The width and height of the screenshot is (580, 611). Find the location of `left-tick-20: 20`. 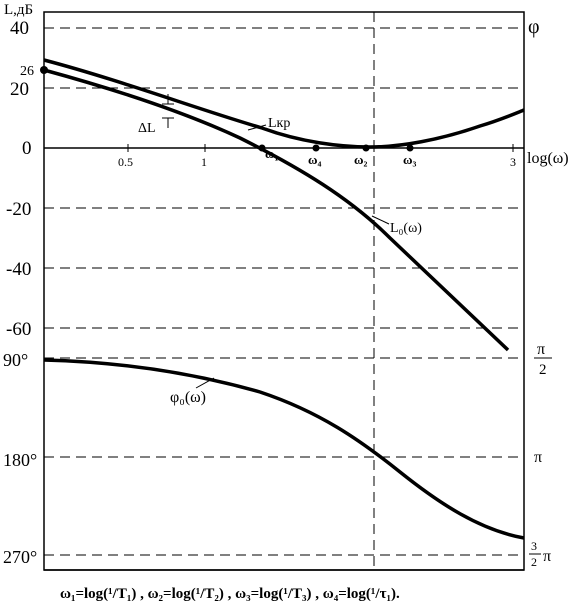

left-tick-20: 20 is located at coordinates (19, 89).